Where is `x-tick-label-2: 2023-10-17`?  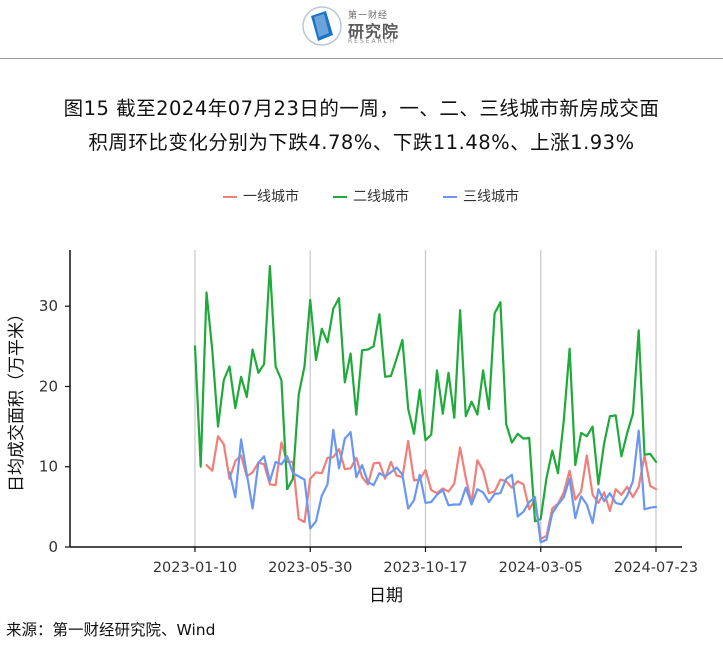
x-tick-label-2: 2023-10-17 is located at coordinates (425, 568).